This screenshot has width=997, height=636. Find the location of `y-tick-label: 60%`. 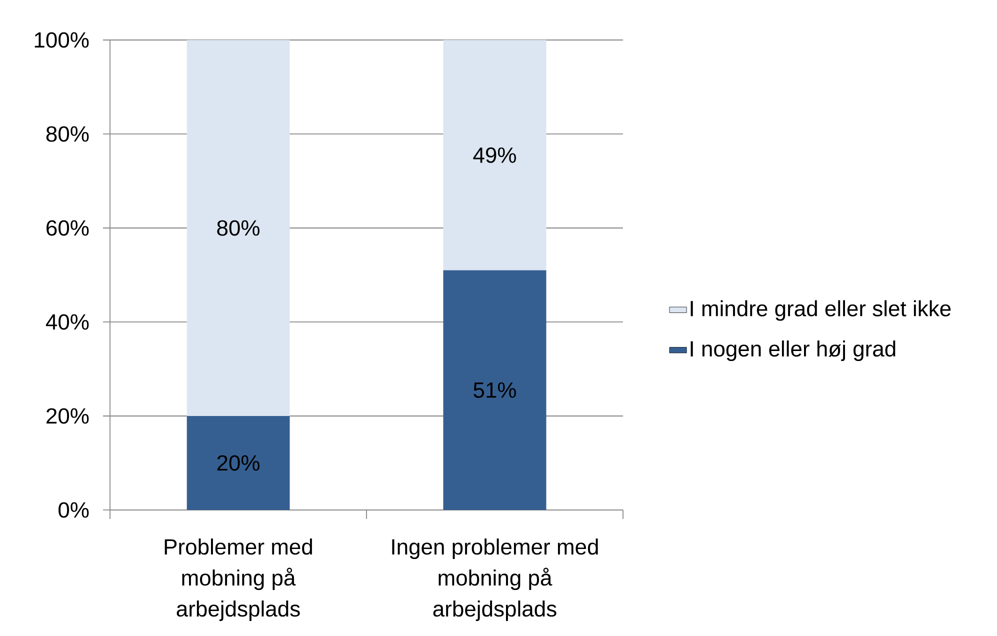

y-tick-label: 60% is located at coordinates (67, 228).